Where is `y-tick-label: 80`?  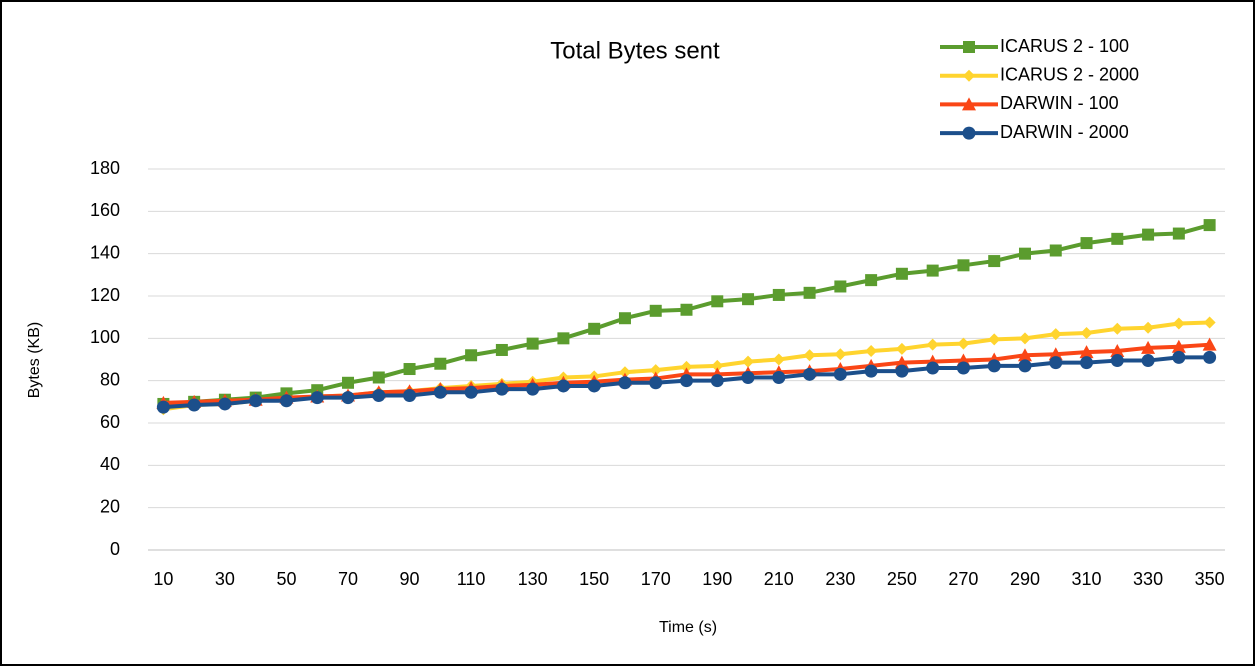
y-tick-label: 80 is located at coordinates (110, 379).